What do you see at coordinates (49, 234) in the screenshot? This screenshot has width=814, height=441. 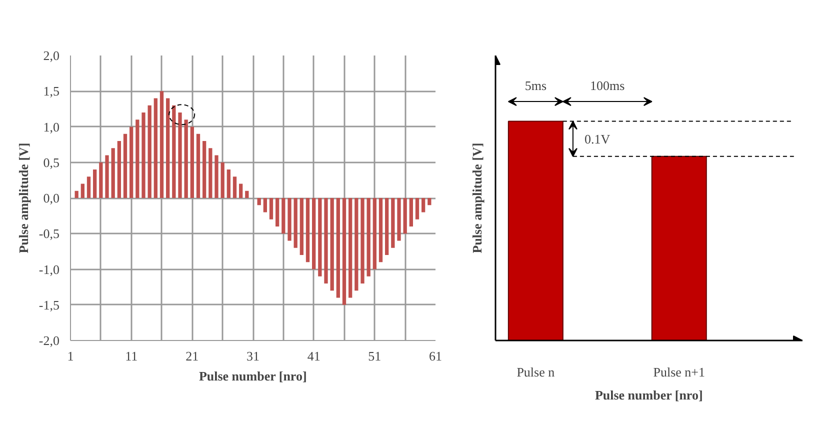 I see `y-tick-label: -0,5` at bounding box center [49, 234].